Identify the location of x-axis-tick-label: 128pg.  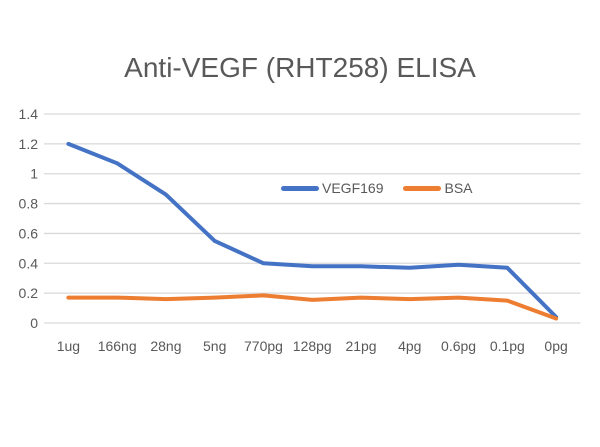
(312, 346).